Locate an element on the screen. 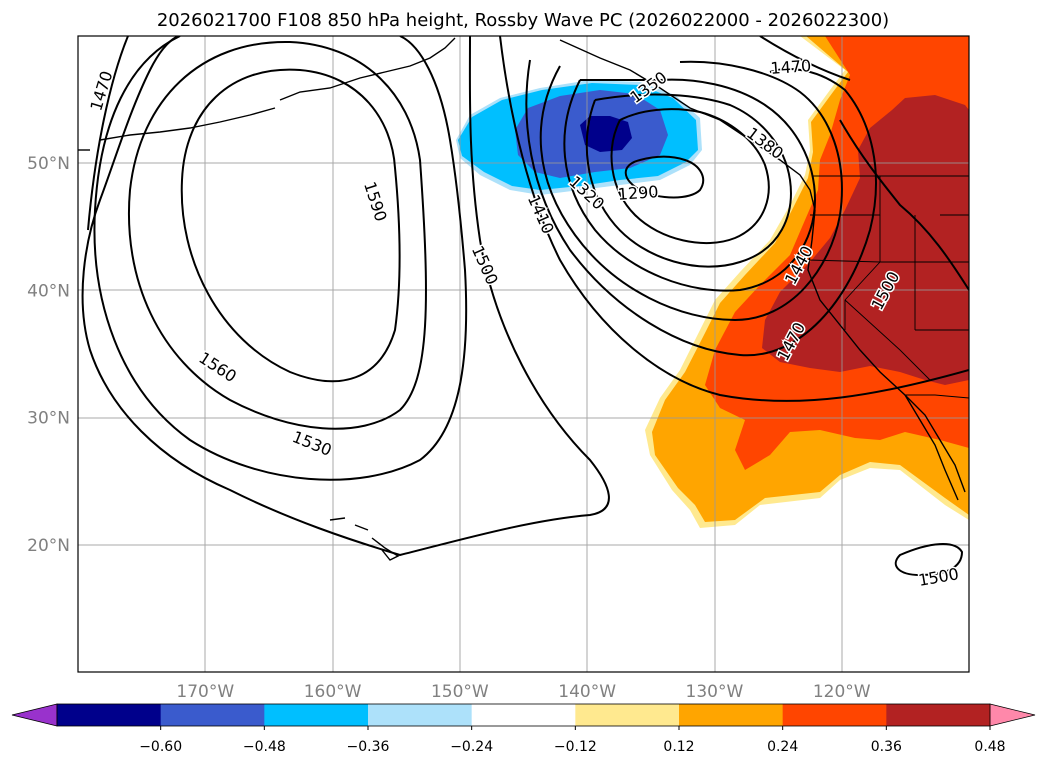  contour-label-text: 1290 is located at coordinates (638, 193).